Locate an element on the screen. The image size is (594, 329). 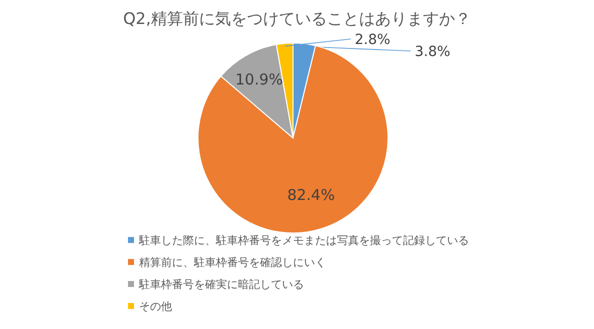
chart-title: Q2,精算前に気をつけていることはありますか？ is located at coordinates (297, 18).